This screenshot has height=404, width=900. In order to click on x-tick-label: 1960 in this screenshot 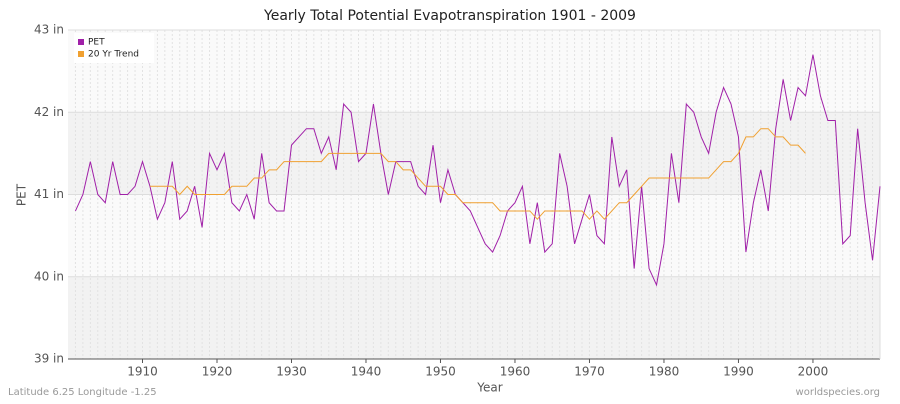, I will do `click(515, 372)`.